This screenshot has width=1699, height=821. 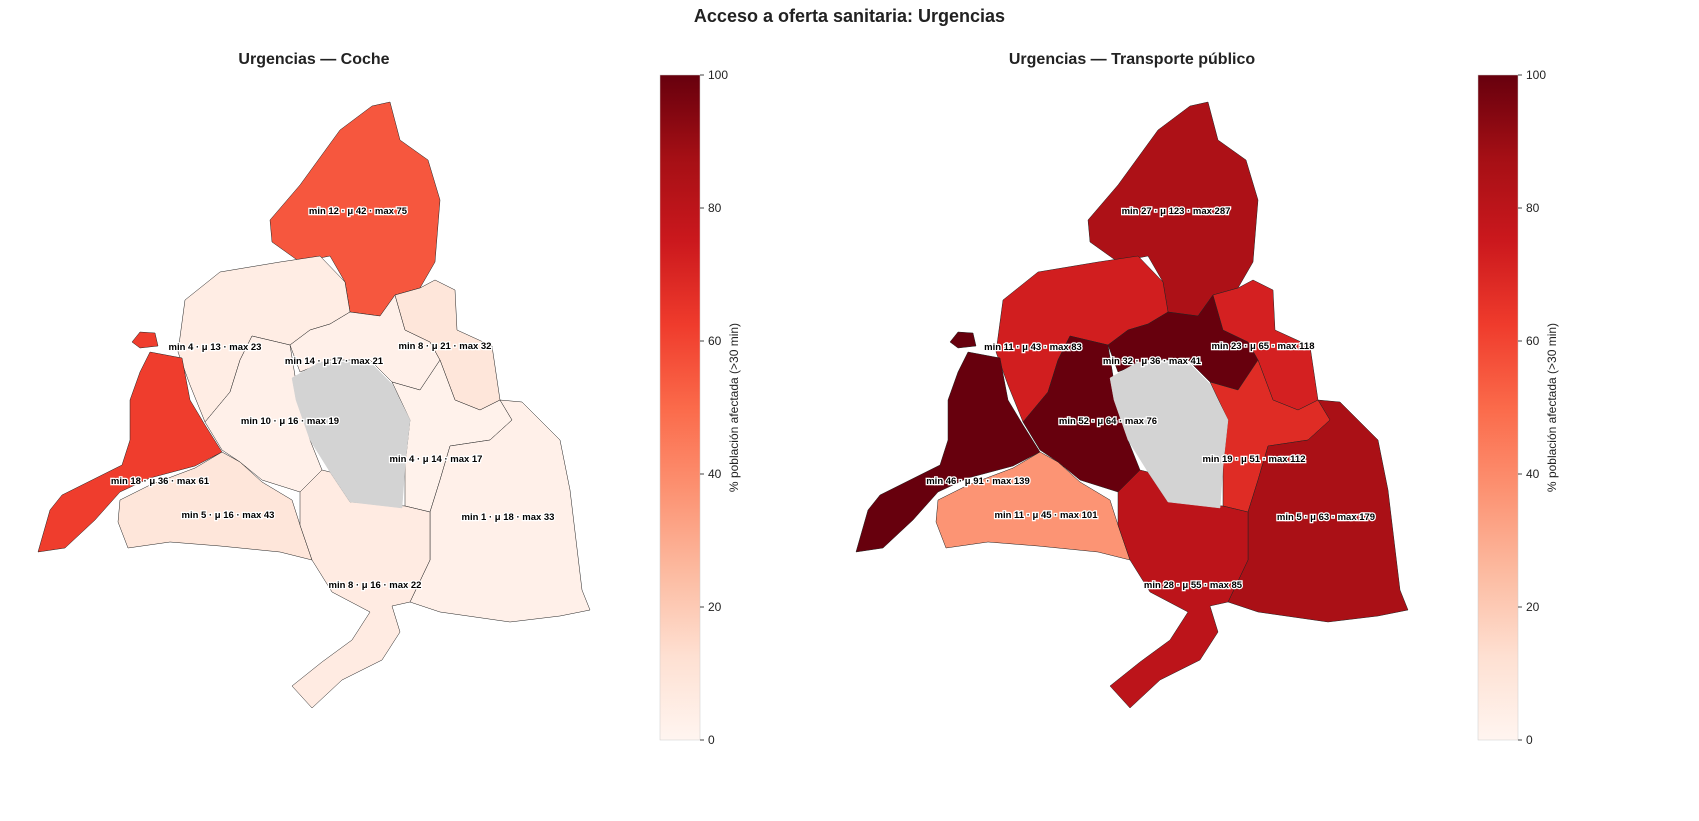 I want to click on region-label-north-centre: min 32 · μ 36 · max 41, so click(x=1152, y=361).